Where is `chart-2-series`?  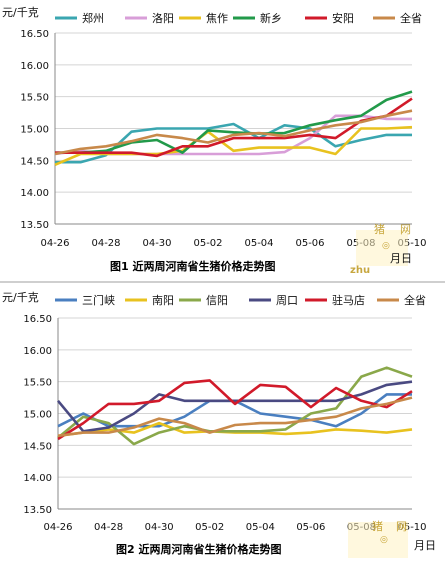 chart-2-series is located at coordinates (234, 406).